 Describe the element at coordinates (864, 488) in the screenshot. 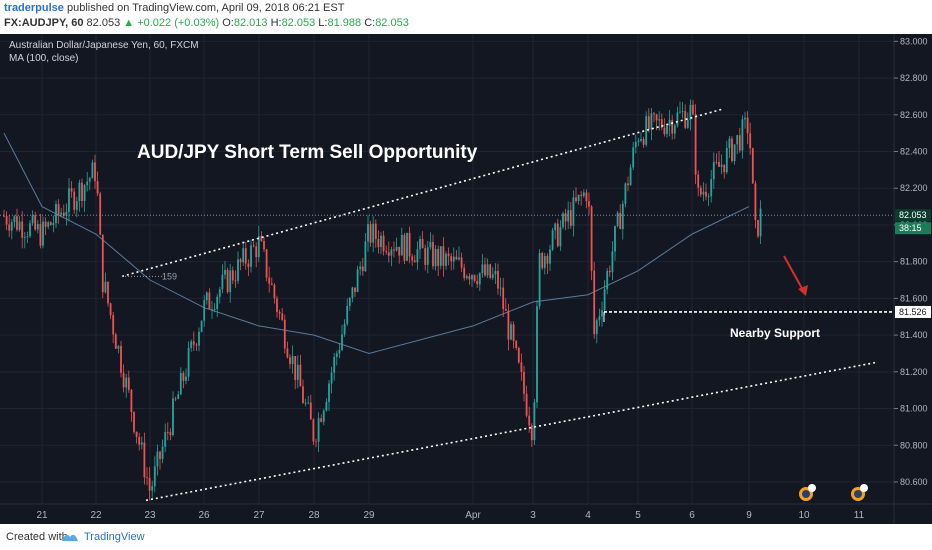

I see `event-flag-icon-badge` at that location.